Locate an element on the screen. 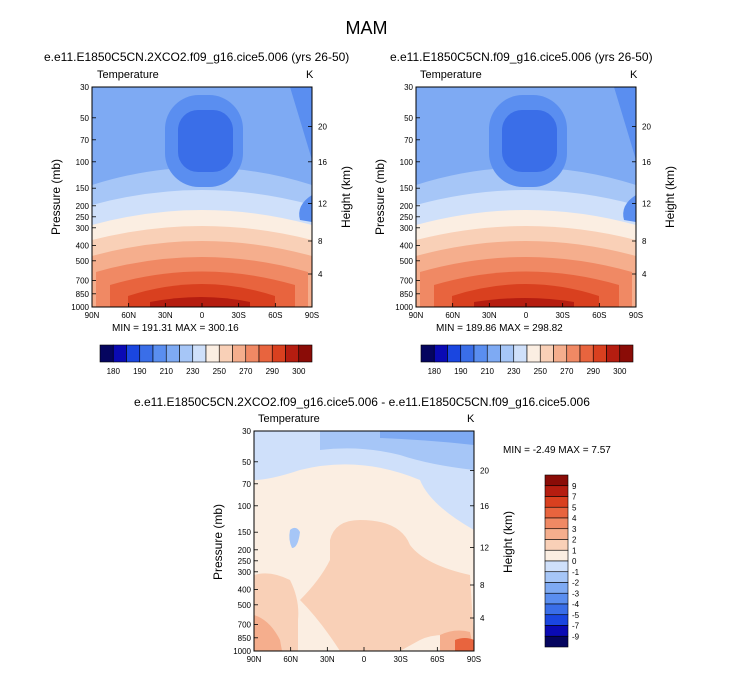 This screenshot has width=733, height=673. panel2-variable: Temperature is located at coordinates (451, 75).